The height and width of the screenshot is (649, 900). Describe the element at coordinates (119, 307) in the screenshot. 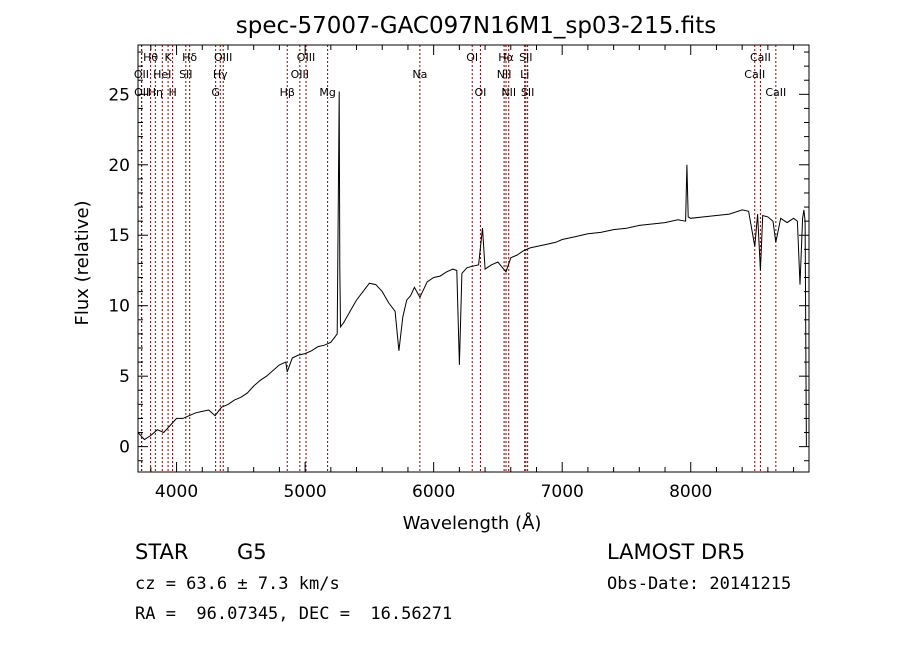

I see `y-tick-label: 10` at that location.